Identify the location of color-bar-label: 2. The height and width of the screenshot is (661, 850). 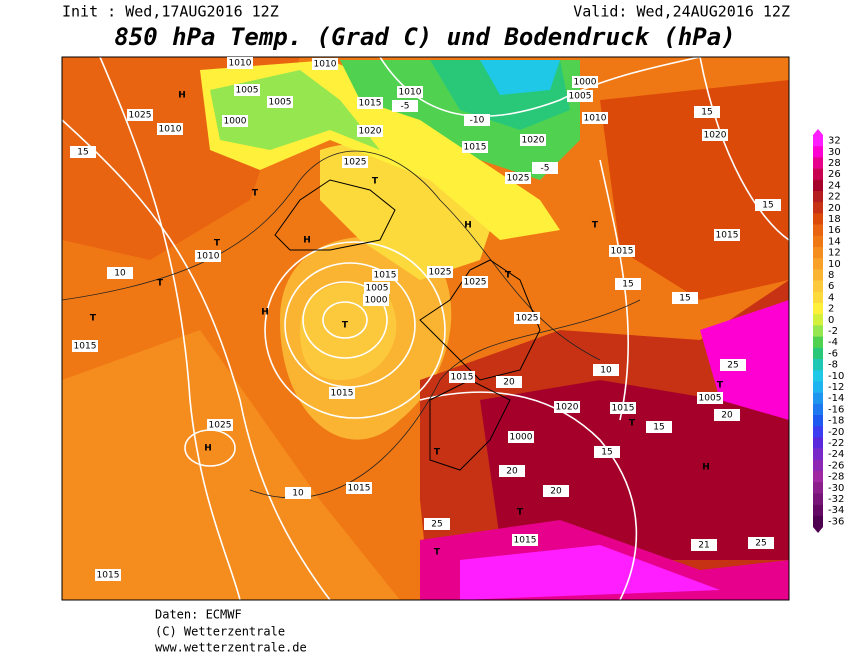
(831, 309).